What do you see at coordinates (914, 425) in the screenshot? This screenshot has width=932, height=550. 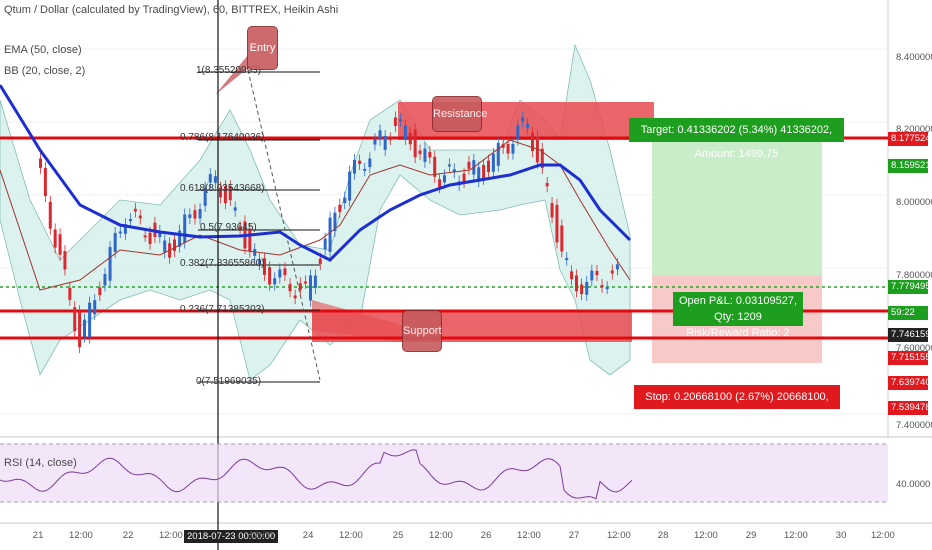 I see `price-tick: 7.40000000` at bounding box center [914, 425].